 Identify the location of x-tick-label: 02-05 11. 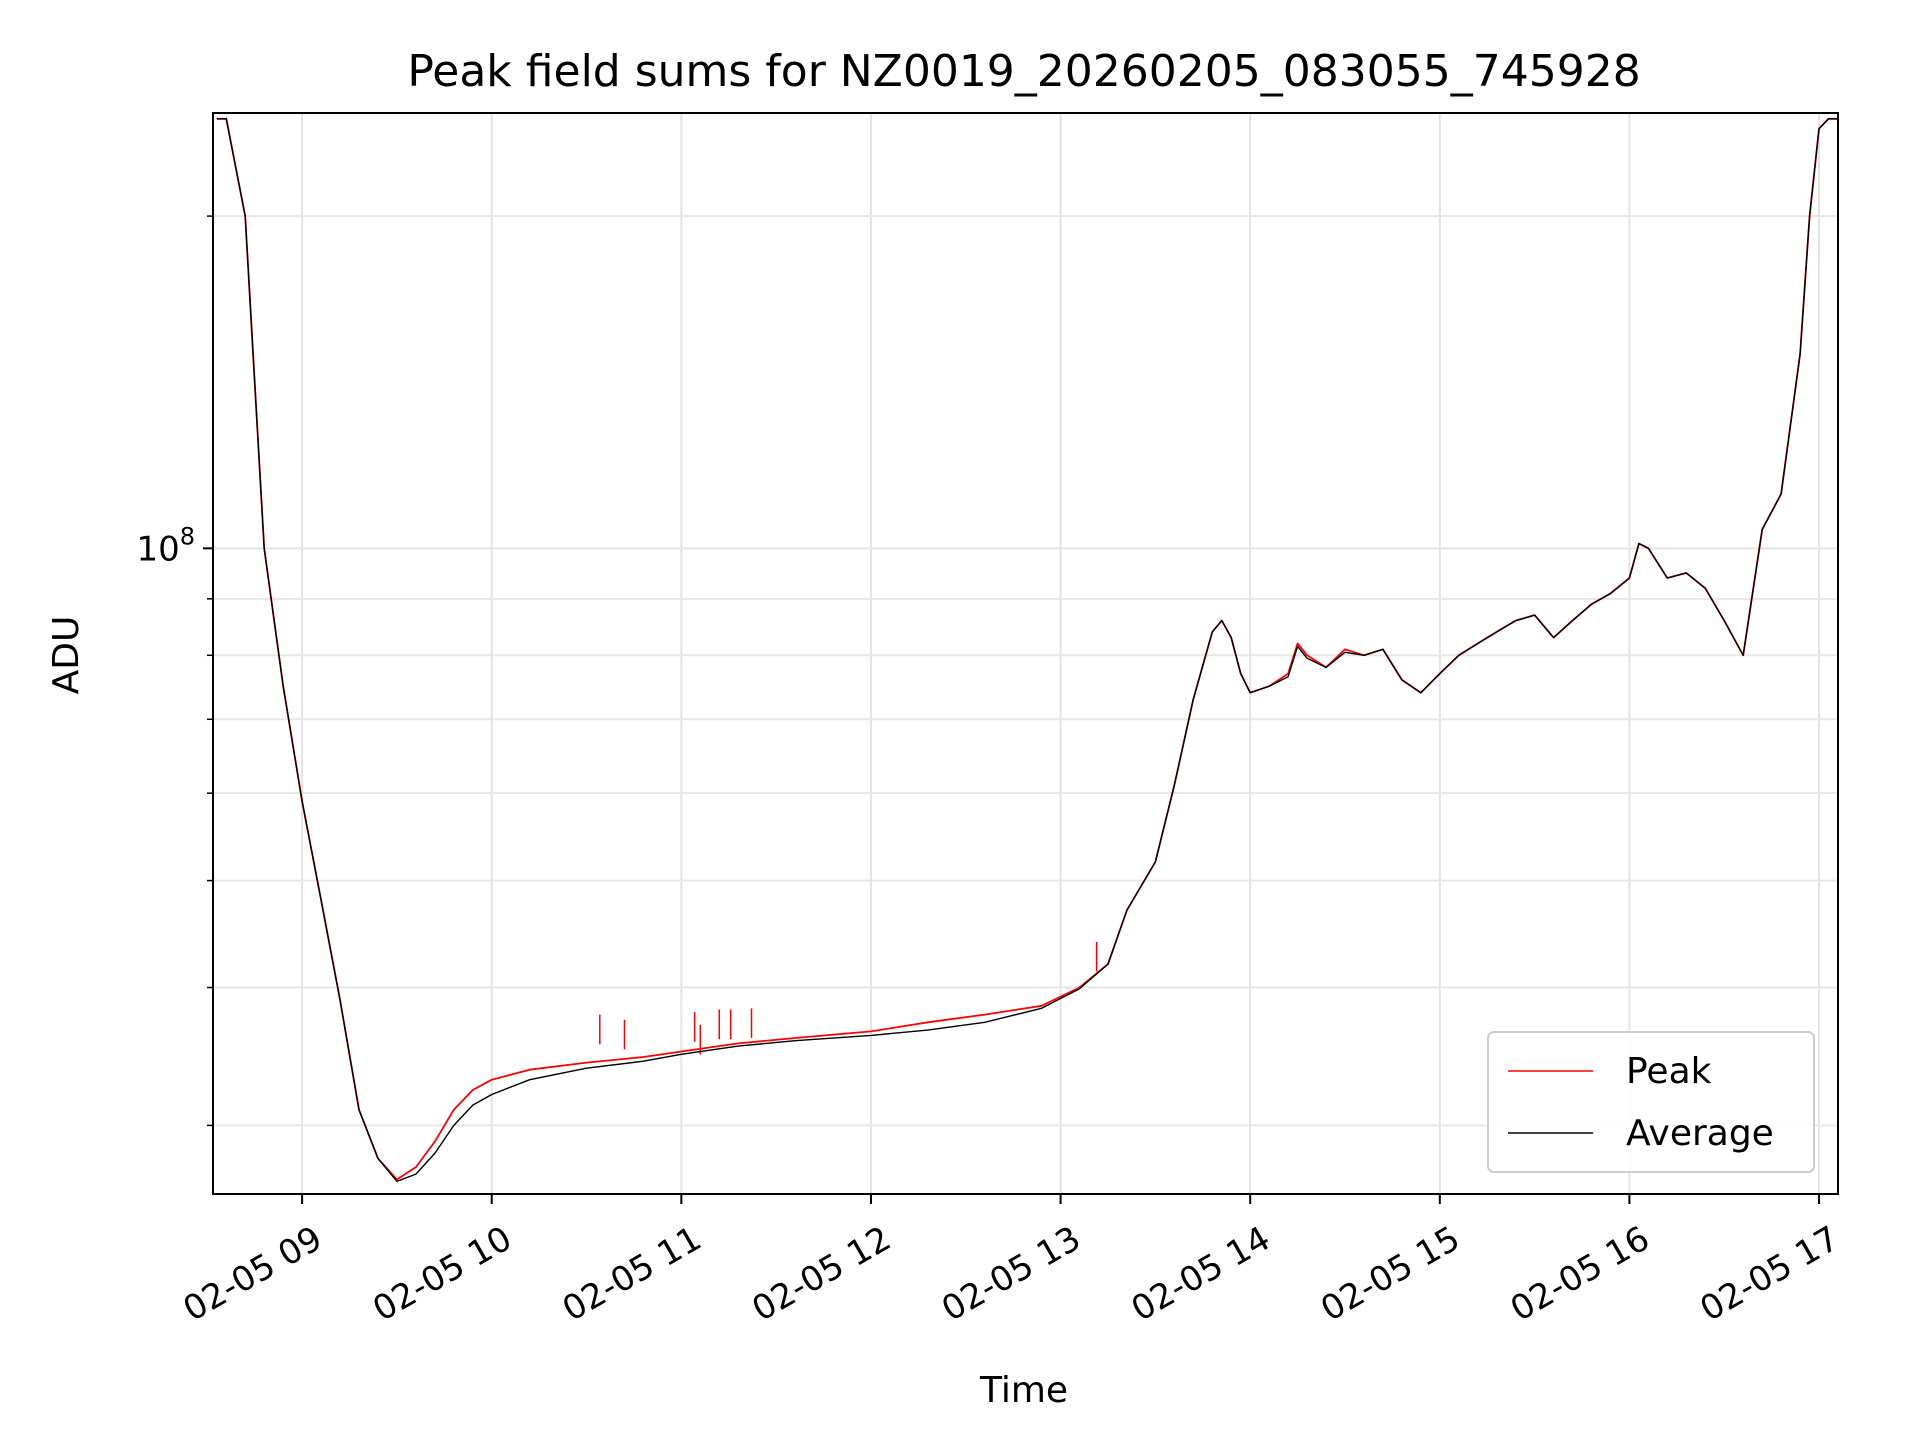
(632, 1274).